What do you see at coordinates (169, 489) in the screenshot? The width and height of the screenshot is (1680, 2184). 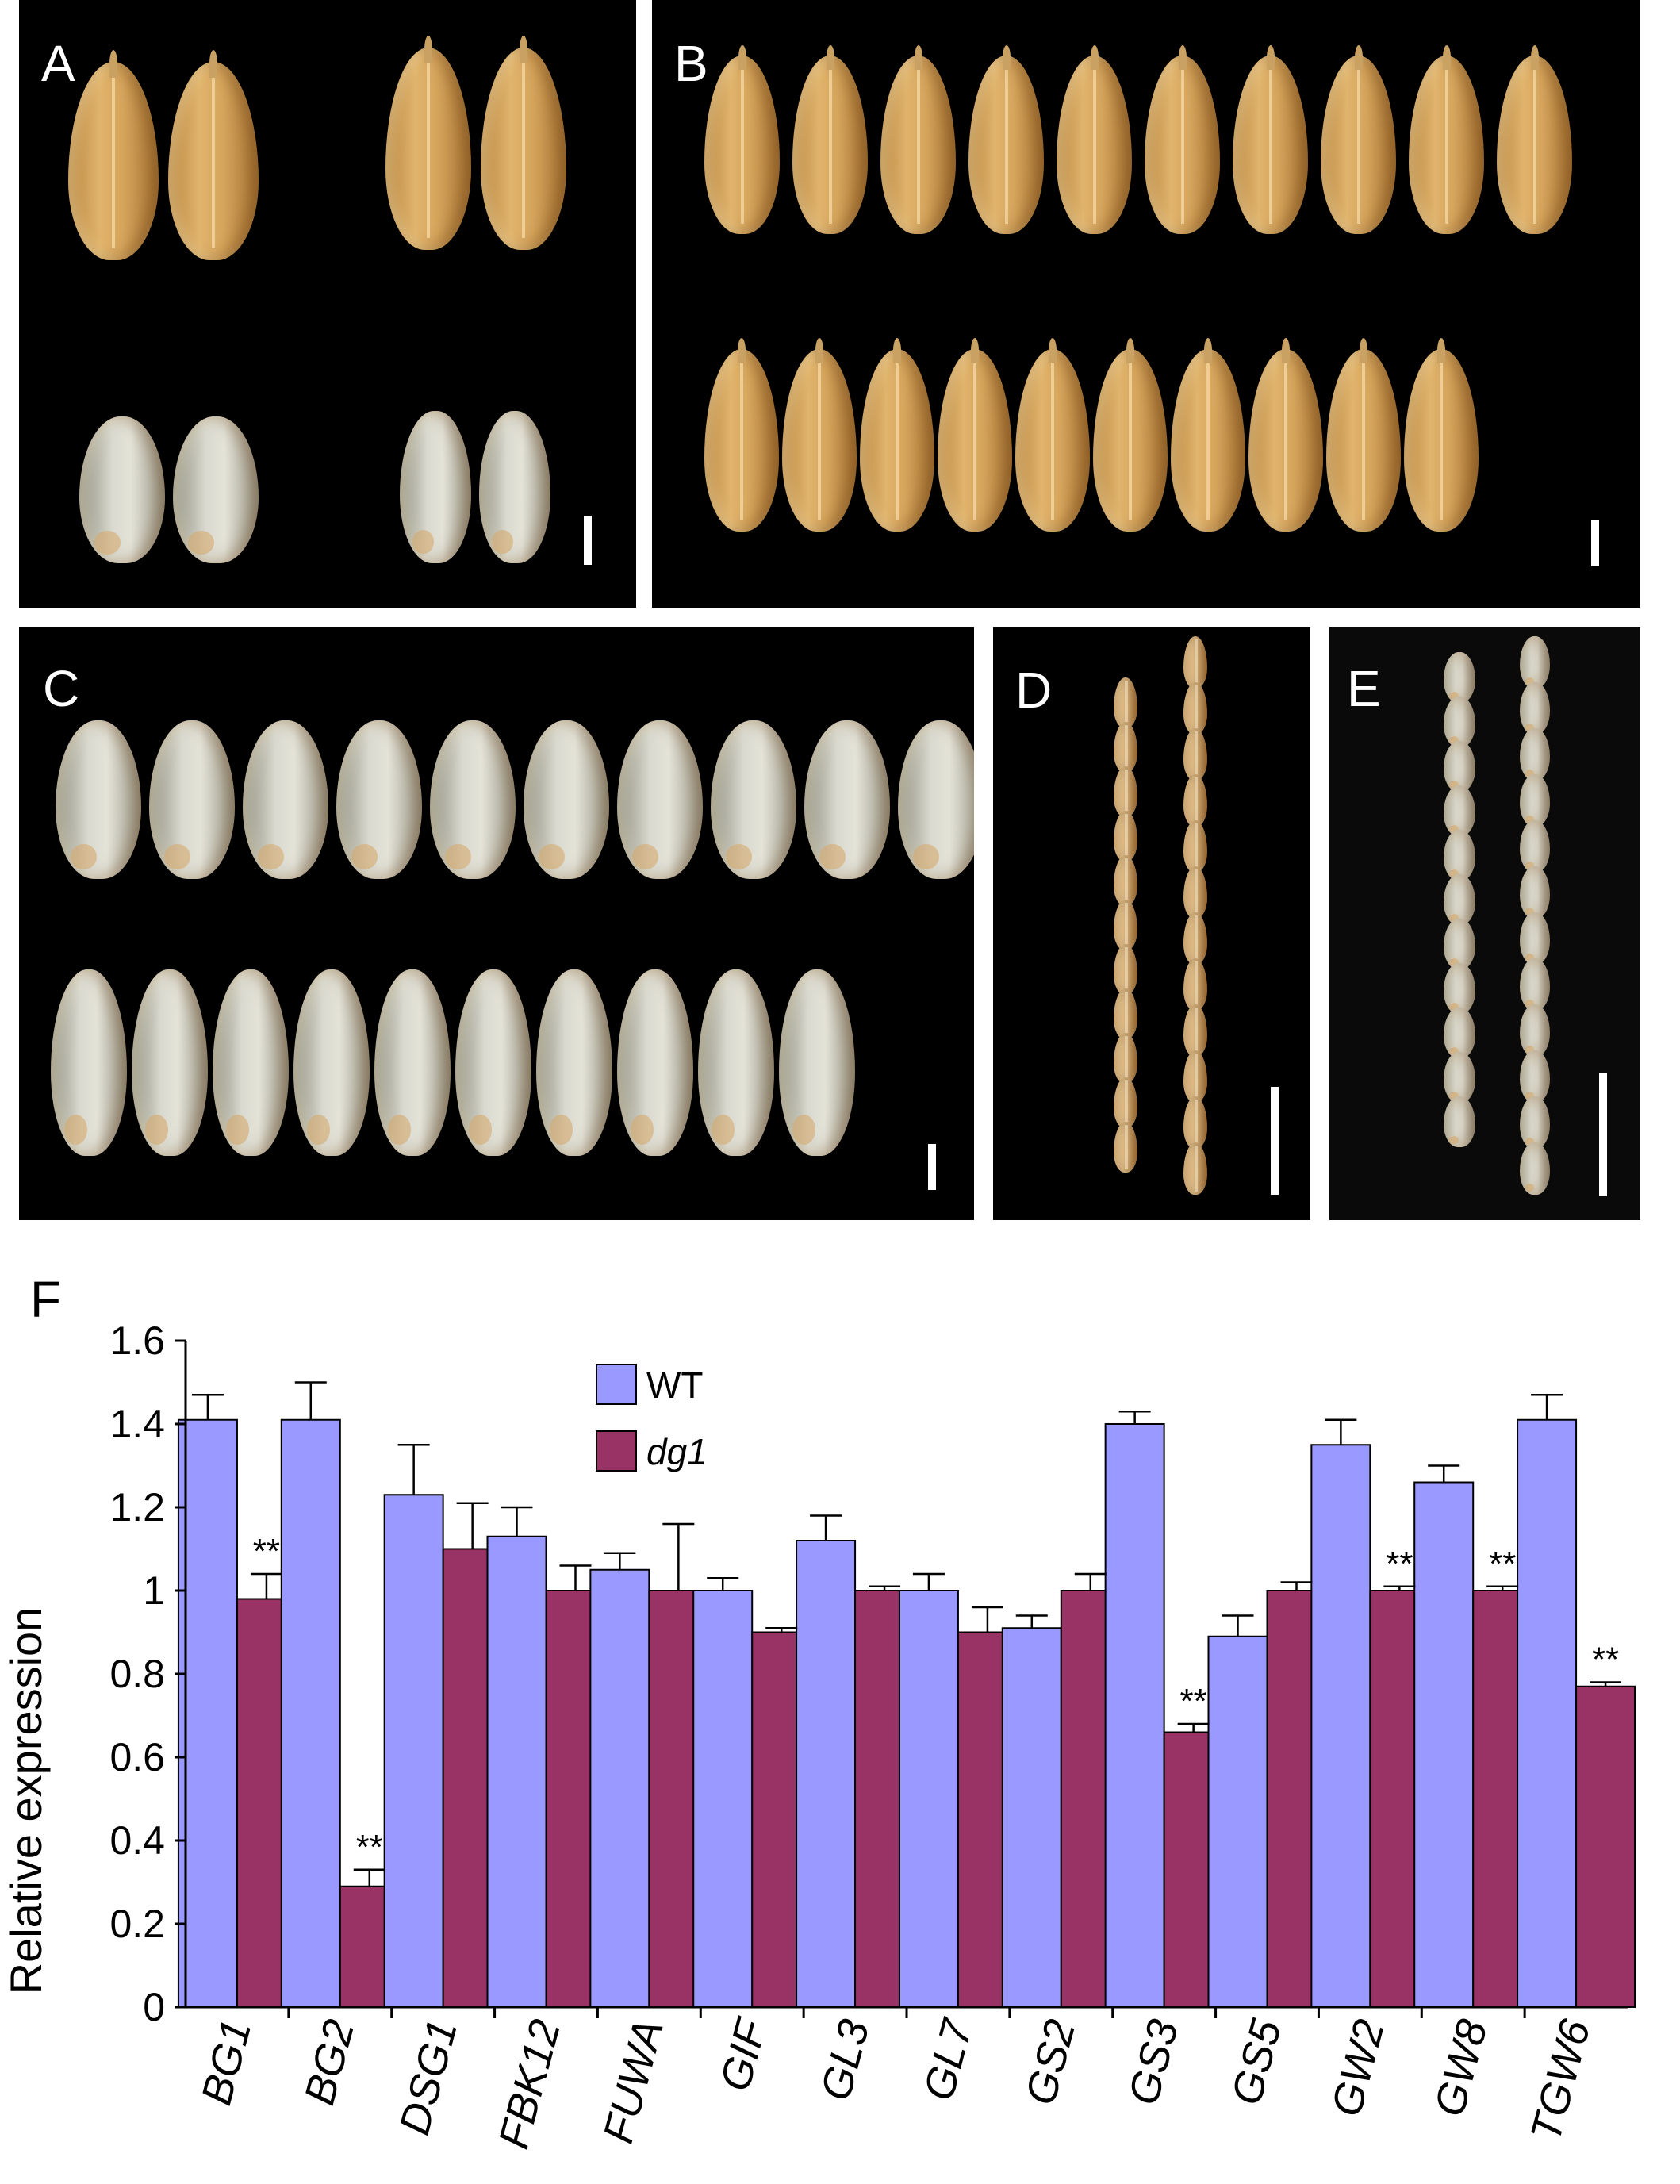 I see `grain-row-milled` at bounding box center [169, 489].